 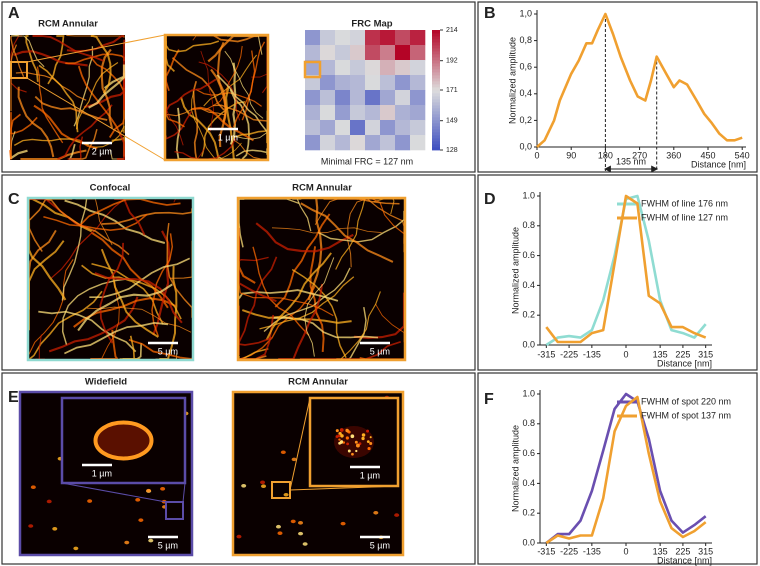 I want to click on panel-label: B, so click(x=490, y=13).